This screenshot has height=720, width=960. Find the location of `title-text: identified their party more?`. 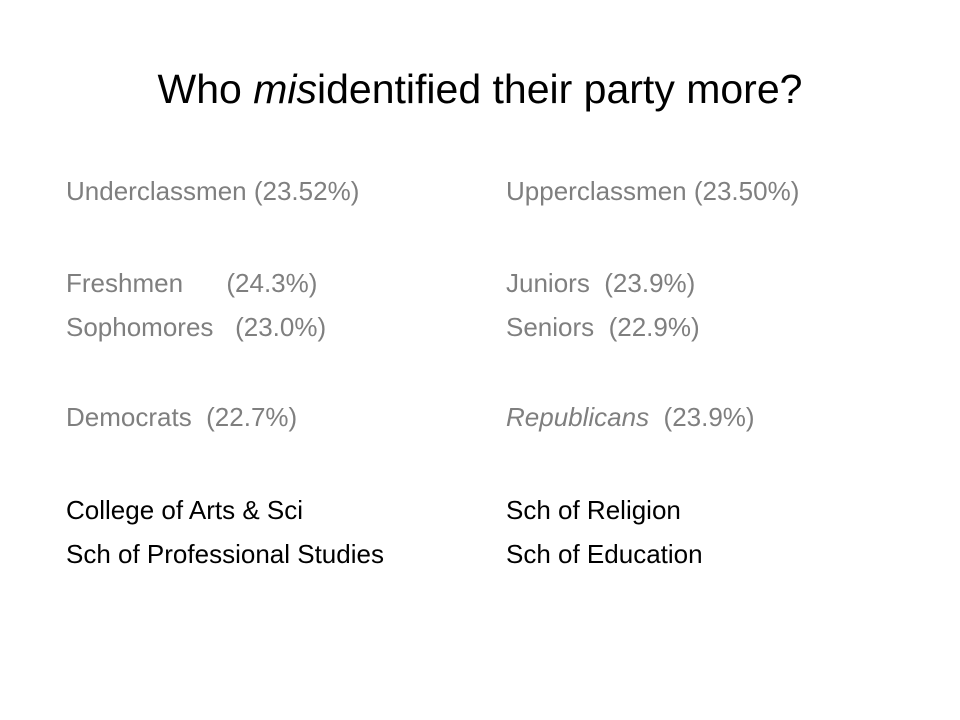

title-text: identified their party more? is located at coordinates (560, 89).